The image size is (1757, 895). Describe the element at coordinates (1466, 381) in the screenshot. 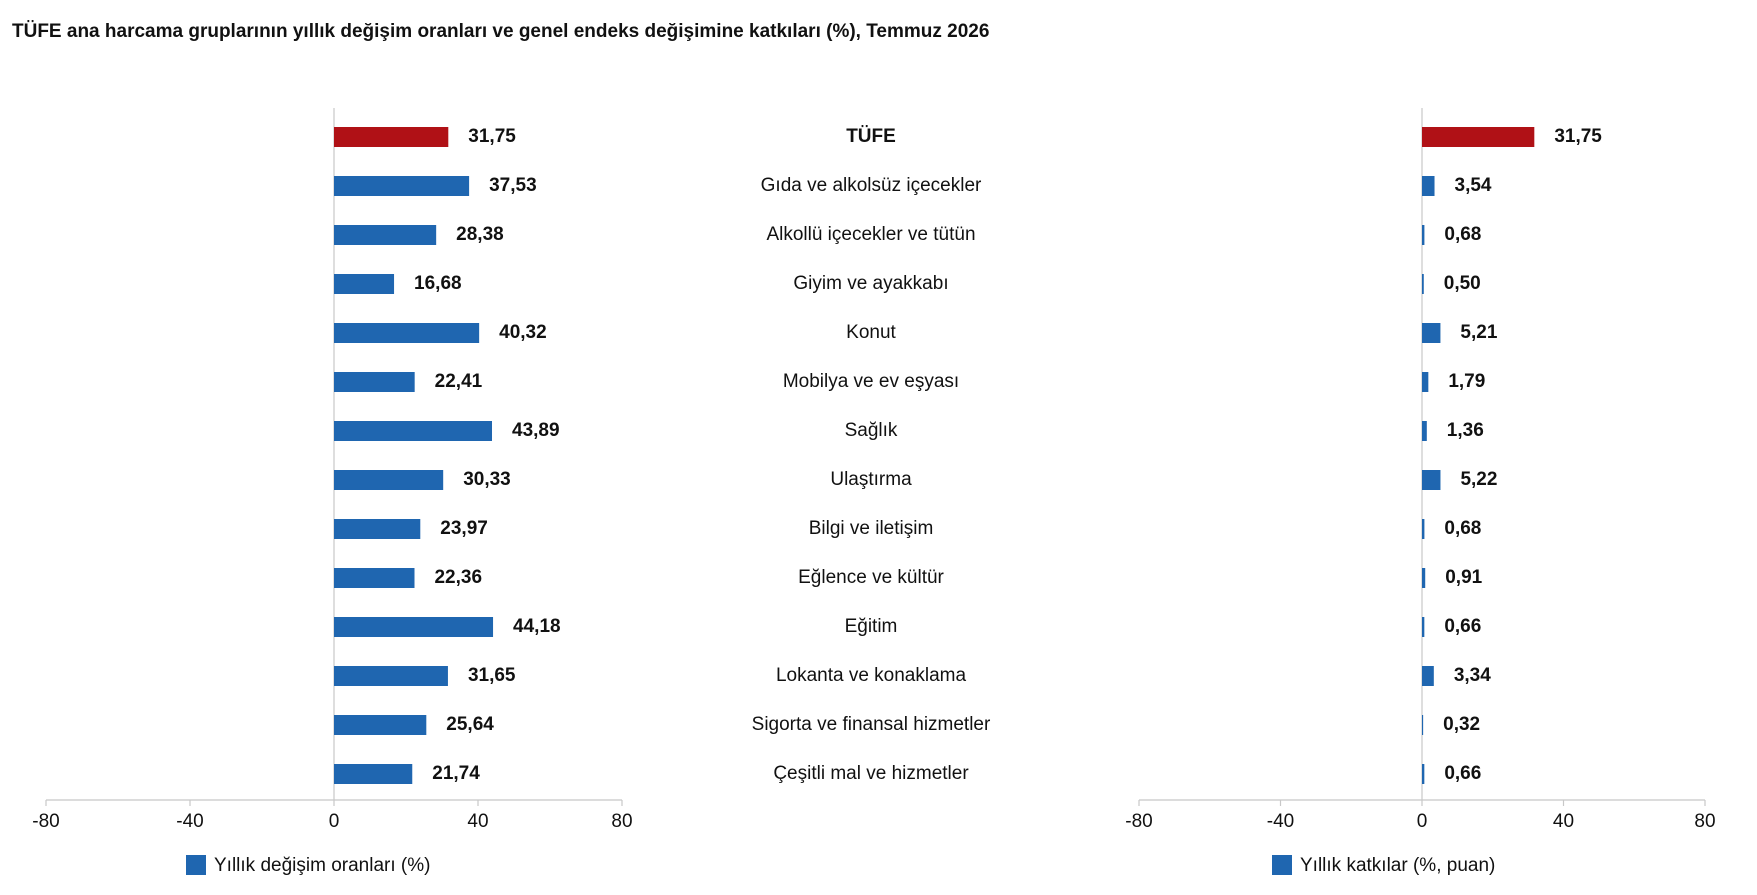

I see `data-label: 1,79` at that location.